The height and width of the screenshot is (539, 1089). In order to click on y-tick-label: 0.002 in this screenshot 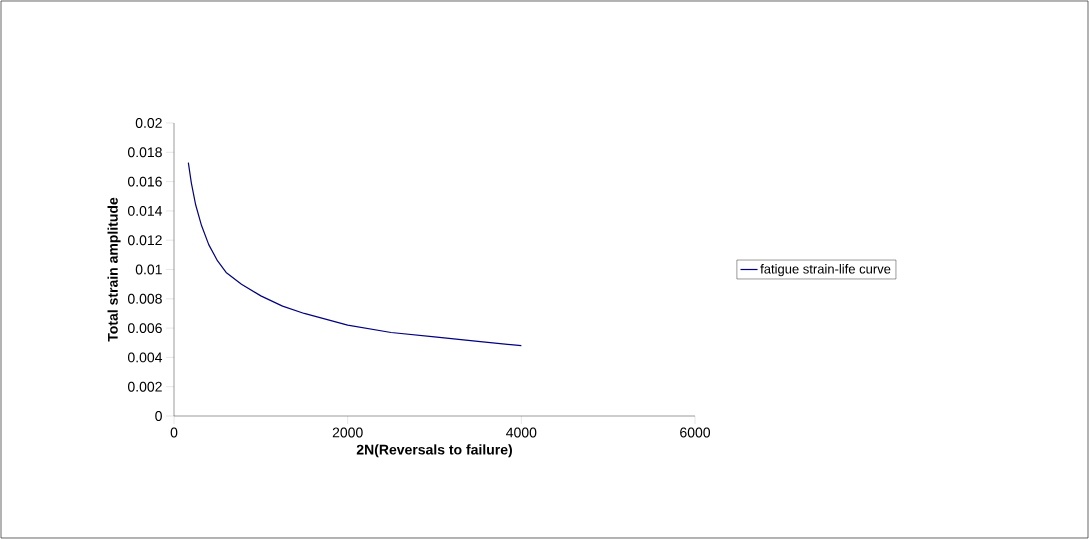, I will do `click(144, 386)`.